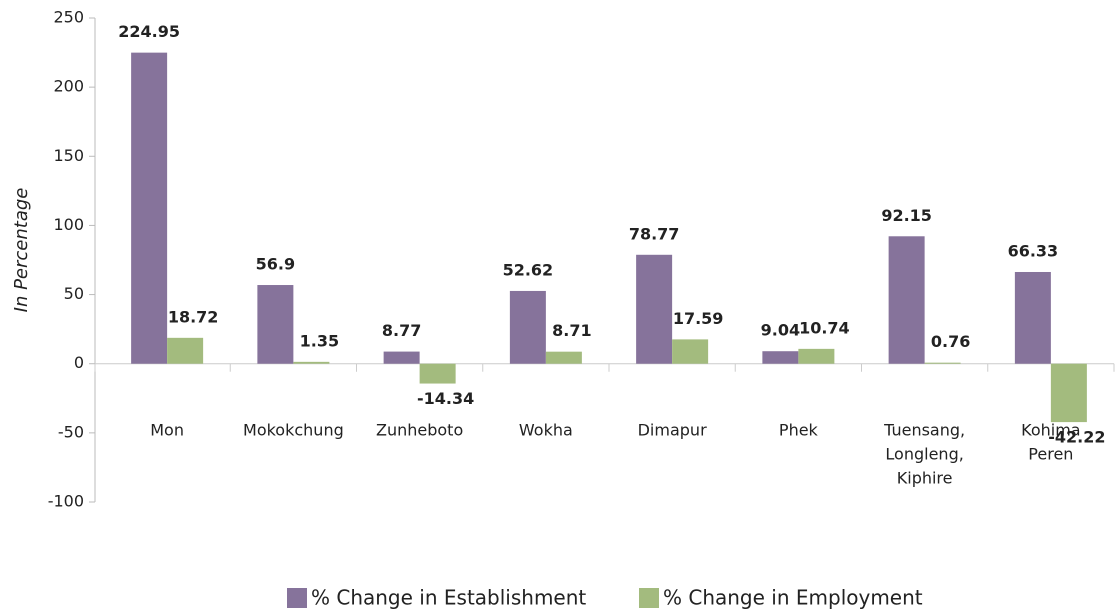  I want to click on y-tick-label: 100, so click(68, 224).